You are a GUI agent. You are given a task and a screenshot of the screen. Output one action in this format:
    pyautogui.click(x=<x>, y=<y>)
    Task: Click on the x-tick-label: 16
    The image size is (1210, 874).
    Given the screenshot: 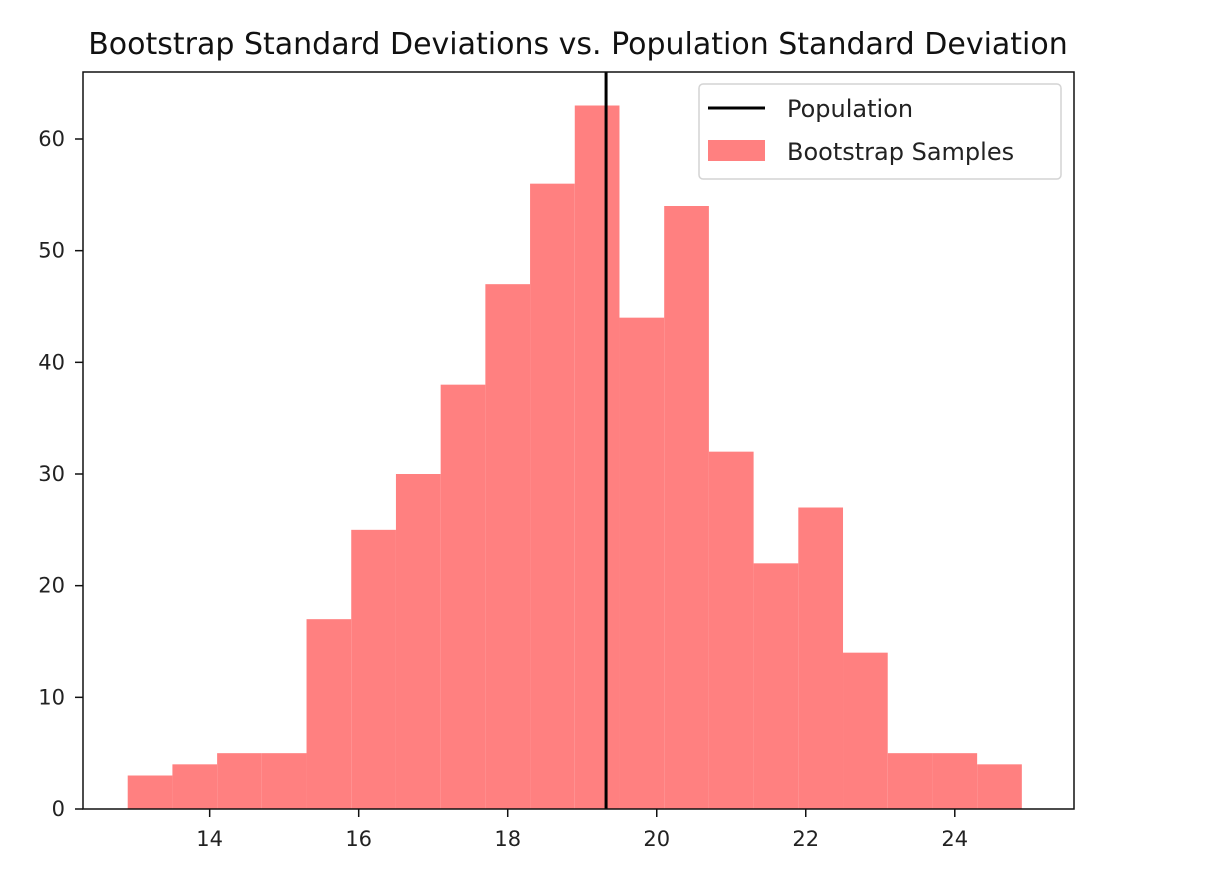 What is the action you would take?
    pyautogui.click(x=358, y=839)
    